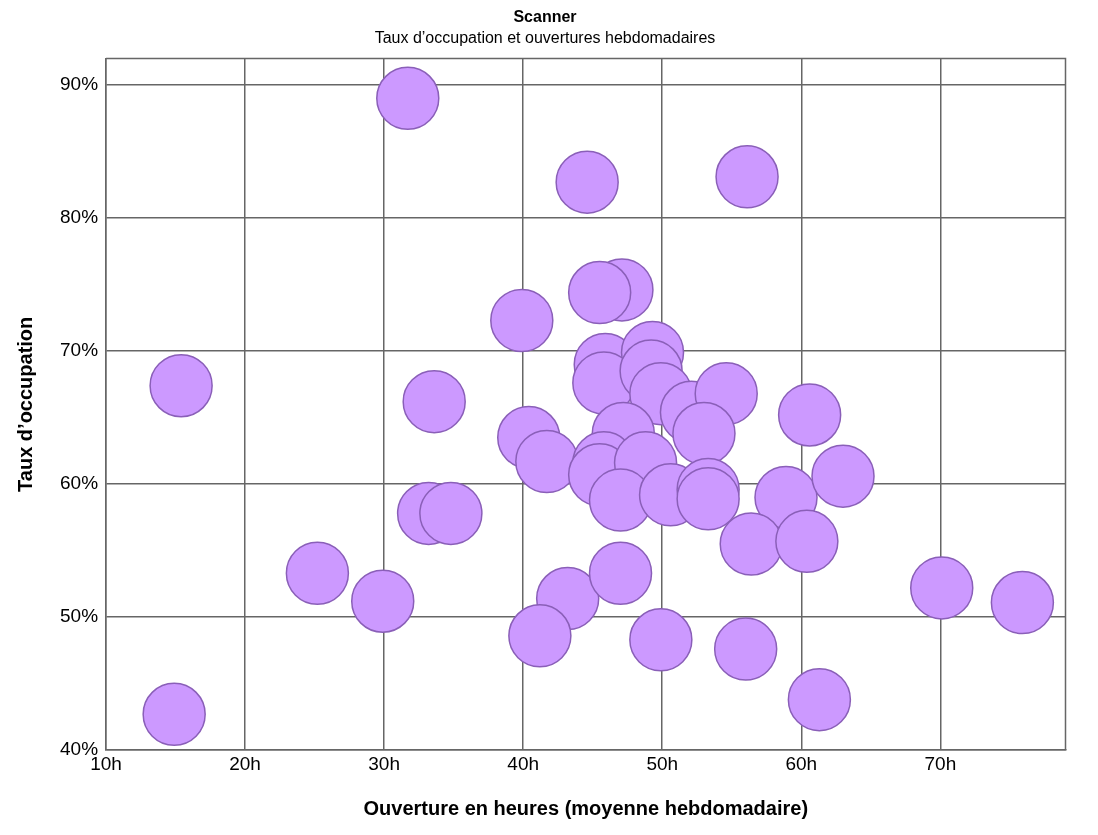  I want to click on x-tick-label: 30h, so click(384, 763).